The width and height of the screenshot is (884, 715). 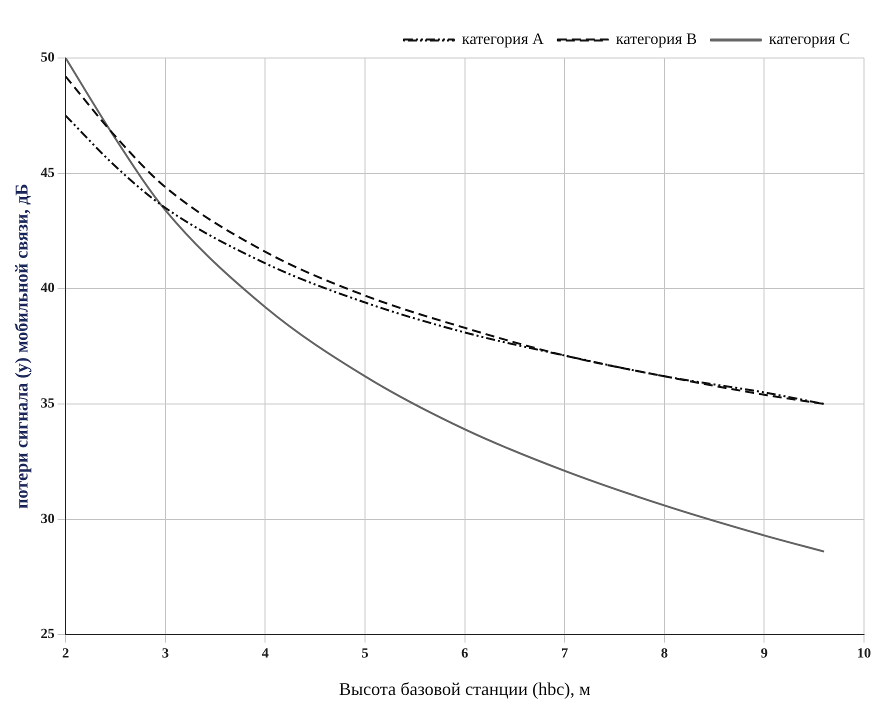 What do you see at coordinates (656, 39) in the screenshot?
I see `legend-label: категория B` at bounding box center [656, 39].